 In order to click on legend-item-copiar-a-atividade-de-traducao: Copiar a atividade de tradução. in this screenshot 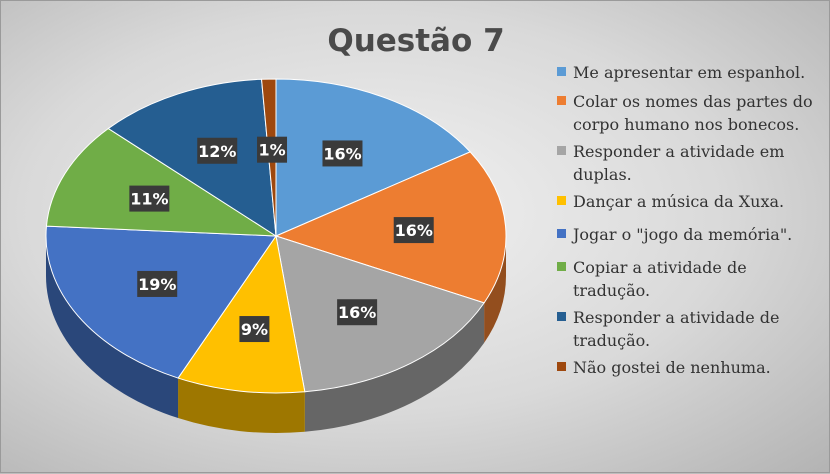, I will do `click(689, 279)`.